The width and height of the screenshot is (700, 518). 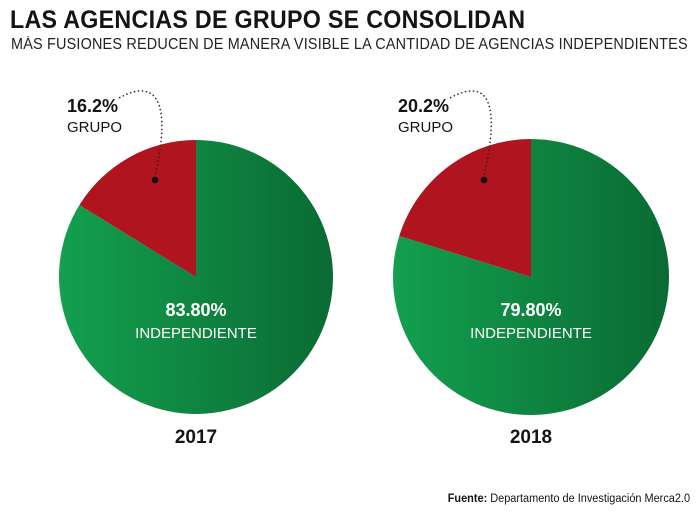 I want to click on callout-leader-2018, so click(x=470, y=133).